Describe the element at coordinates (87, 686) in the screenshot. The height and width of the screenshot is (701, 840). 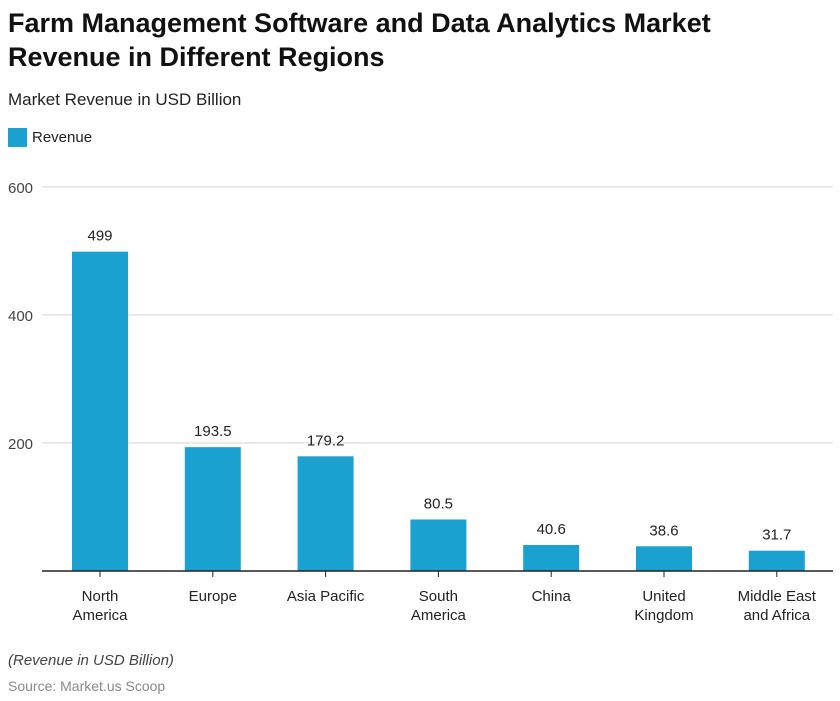
I see `source-text: Source: Market.us Scoop` at that location.